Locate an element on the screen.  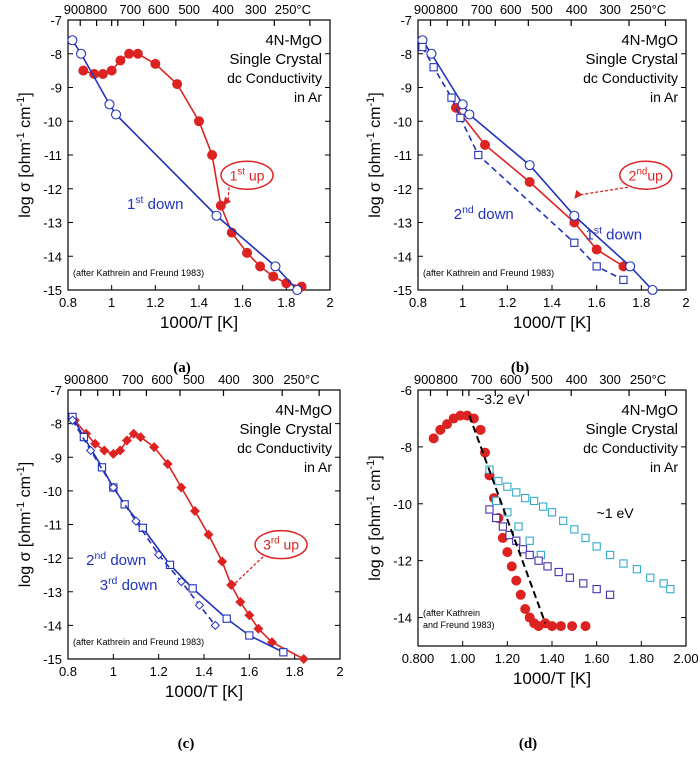
x-tick-label: 0.8 is located at coordinates (68, 671).